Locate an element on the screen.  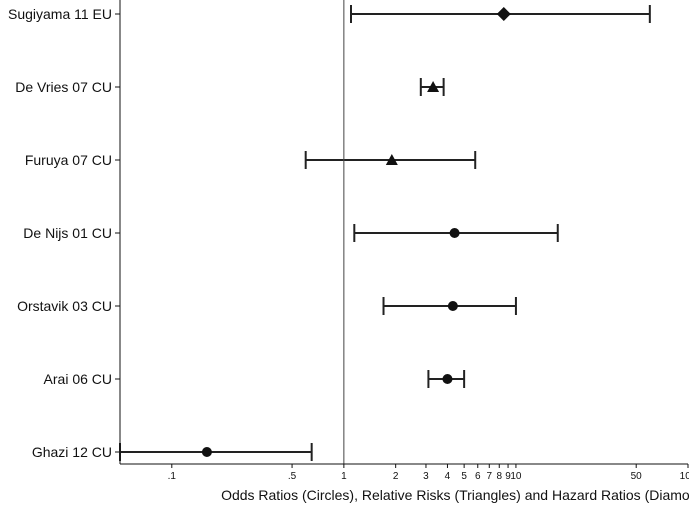
study-row: De Nijs 01 CU is located at coordinates (291, 233).